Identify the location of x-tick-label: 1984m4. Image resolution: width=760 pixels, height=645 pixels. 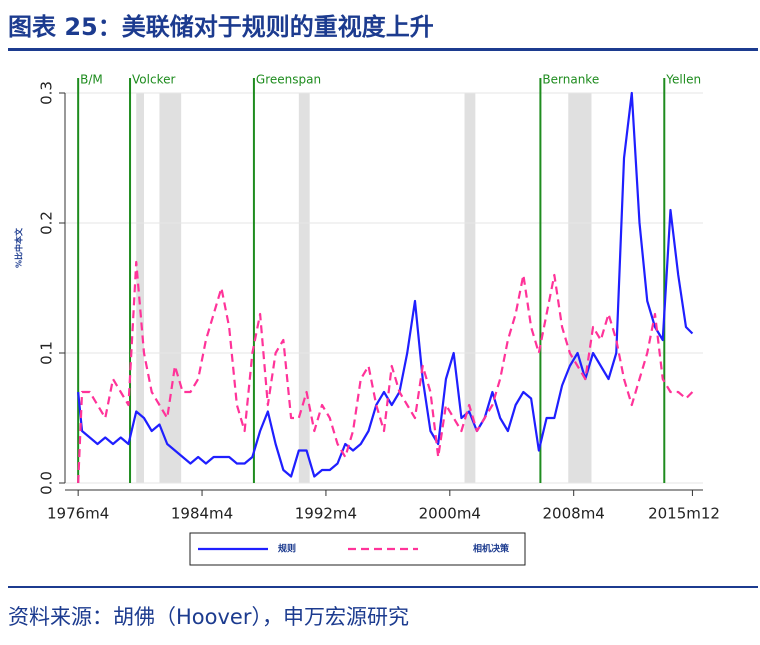
(202, 514).